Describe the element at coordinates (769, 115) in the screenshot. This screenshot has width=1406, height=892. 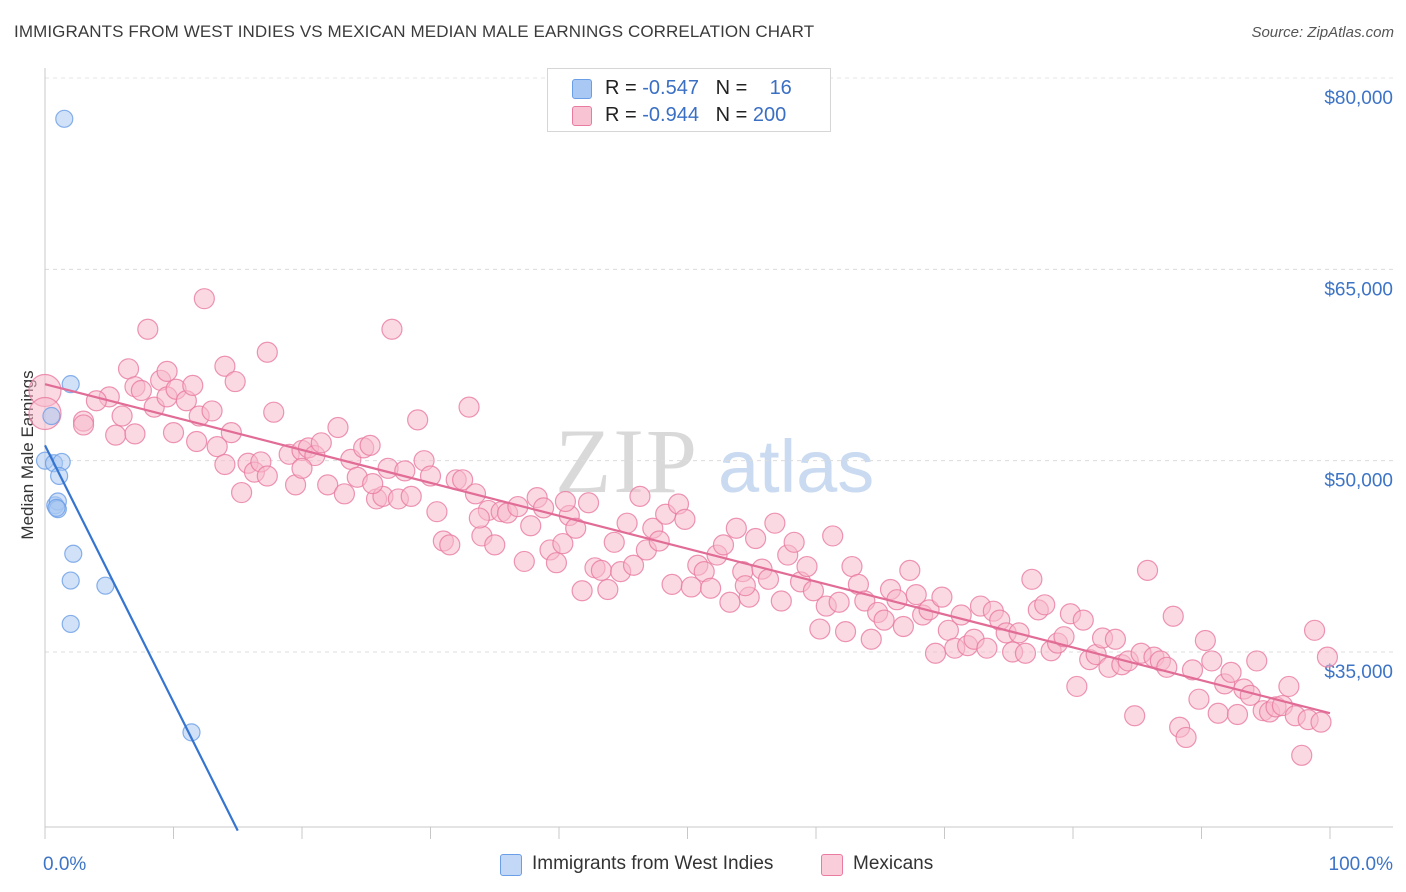
I see `legend-n-value: 200` at that location.